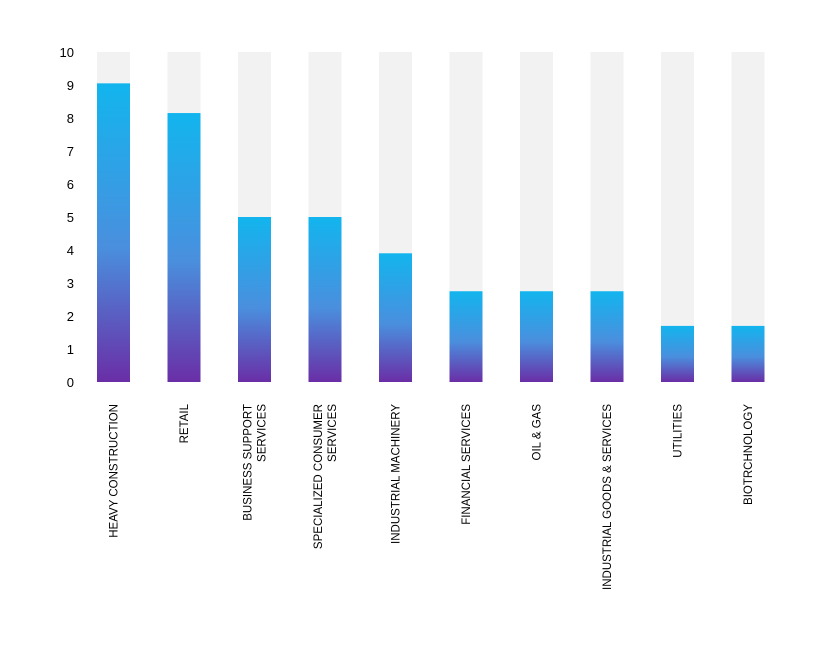 Image resolution: width=834 pixels, height=648 pixels. Describe the element at coordinates (467, 464) in the screenshot. I see `x-category-label: FINANCIAL SERVICES` at that location.